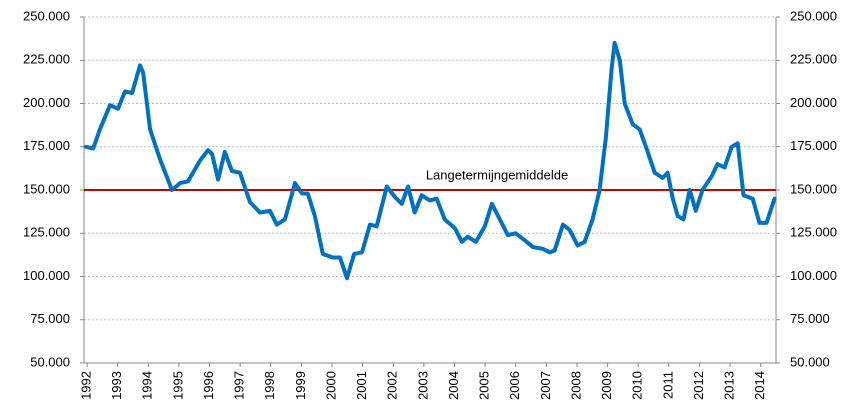 This screenshot has width=853, height=412. I want to click on x-tick-label: 2004, so click(453, 385).